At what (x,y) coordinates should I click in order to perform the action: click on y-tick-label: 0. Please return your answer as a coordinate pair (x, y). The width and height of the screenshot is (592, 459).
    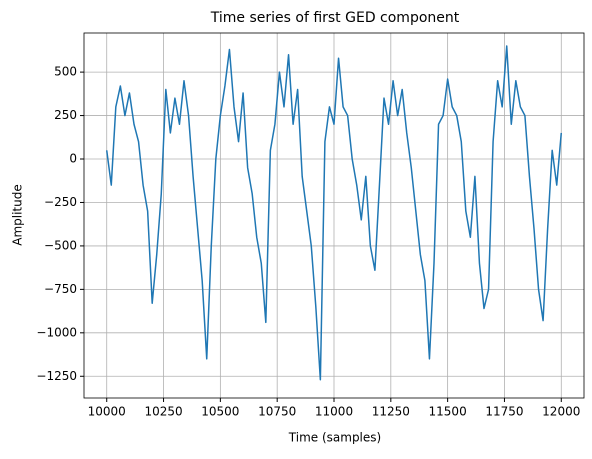
    Looking at the image, I should click on (73, 159).